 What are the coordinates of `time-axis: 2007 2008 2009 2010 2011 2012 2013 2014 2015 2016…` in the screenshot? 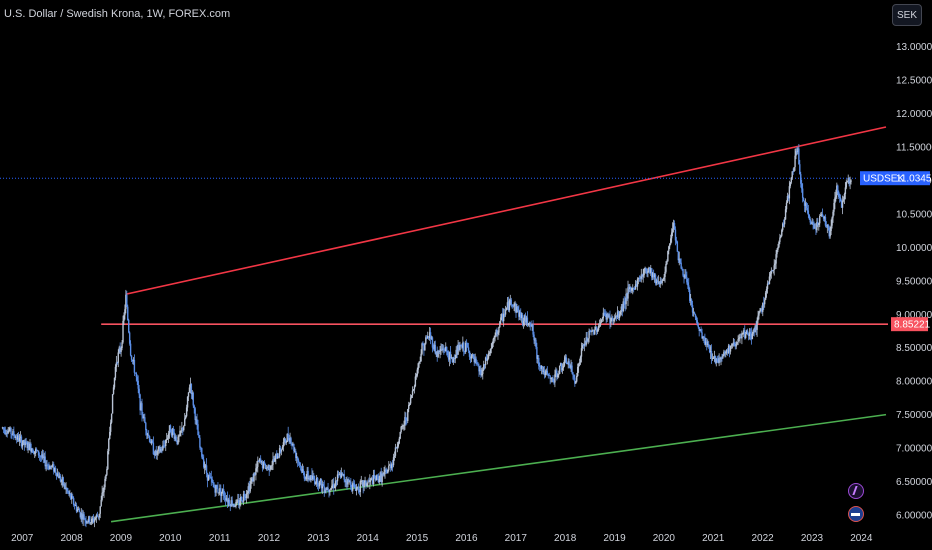 It's located at (442, 538).